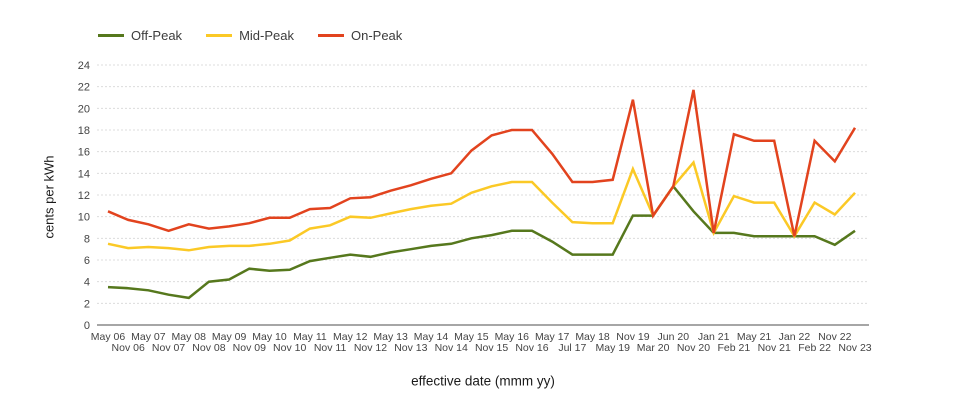 The image size is (975, 413). I want to click on chart-legend: Off-Peak Mid-Peak On-Peak, so click(250, 35).